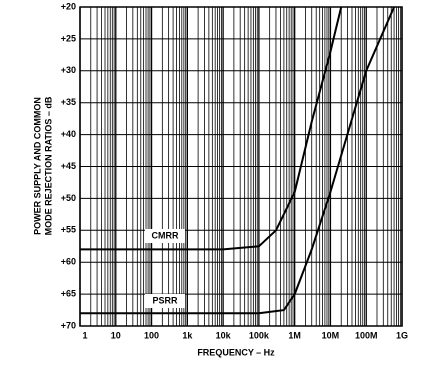 This screenshot has height=366, width=447. I want to click on y-tick-label: +60, so click(68, 262).